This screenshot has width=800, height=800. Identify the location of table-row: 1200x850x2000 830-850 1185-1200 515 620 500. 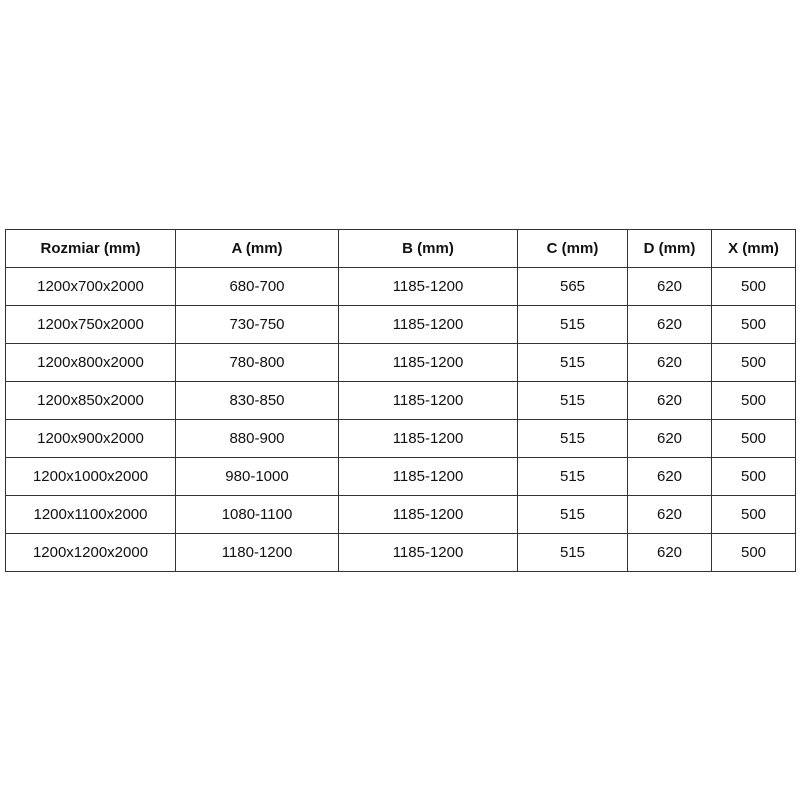
(400, 400).